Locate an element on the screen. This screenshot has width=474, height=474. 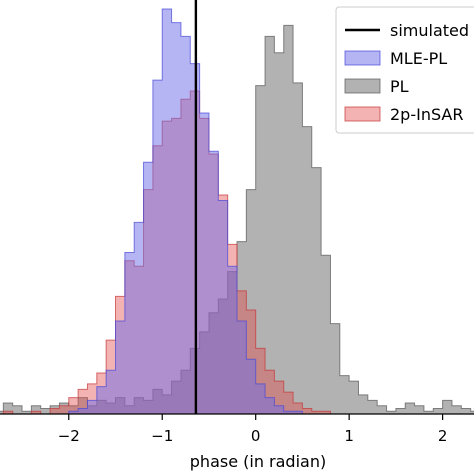
legend-label: 2p-InSAR is located at coordinates (426, 114).